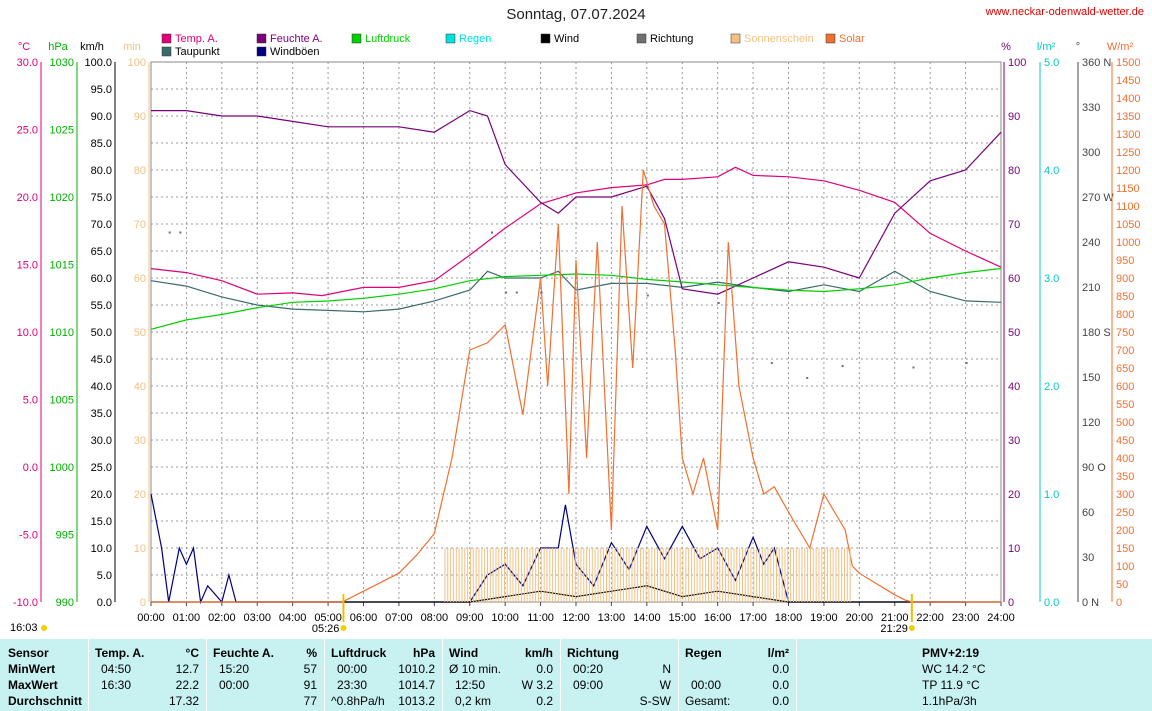 The height and width of the screenshot is (711, 1152). I want to click on header-direction: Richtung, so click(593, 653).